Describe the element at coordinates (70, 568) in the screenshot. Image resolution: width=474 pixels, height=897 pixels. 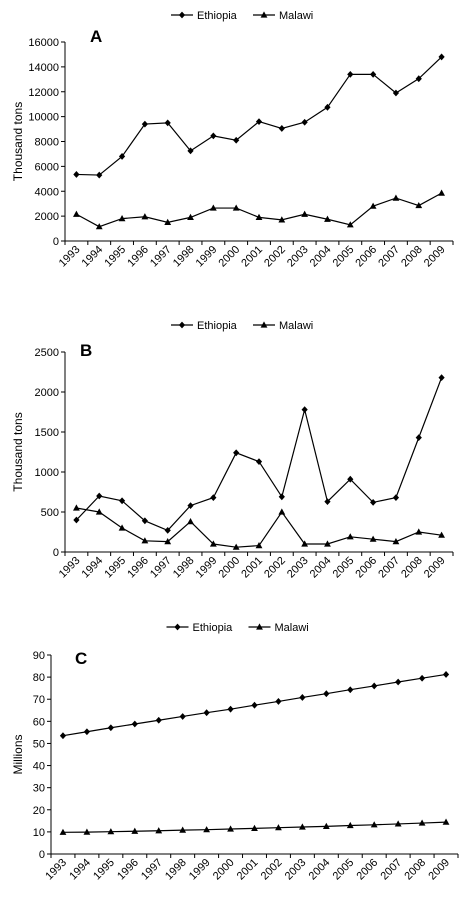
I see `x-tick-label: 1993` at that location.